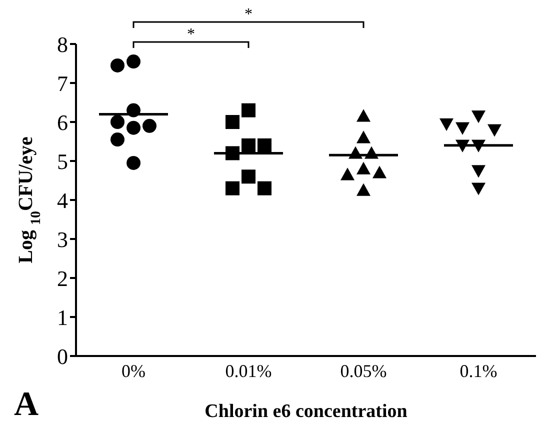 The image size is (548, 429). What do you see at coordinates (26, 404) in the screenshot?
I see `text: A` at bounding box center [26, 404].